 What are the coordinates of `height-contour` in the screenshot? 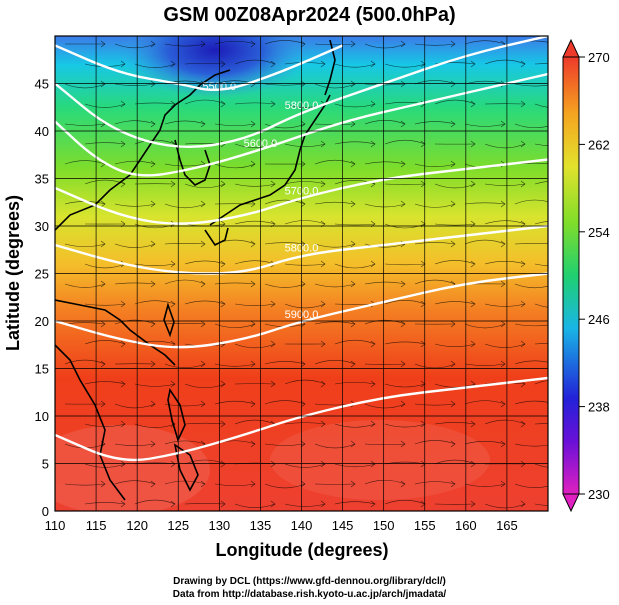 It's located at (301, 124).